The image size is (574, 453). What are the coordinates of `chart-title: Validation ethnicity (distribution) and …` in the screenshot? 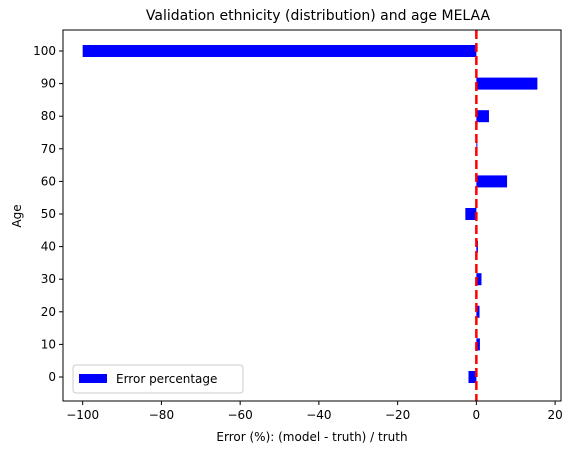 It's located at (318, 16).